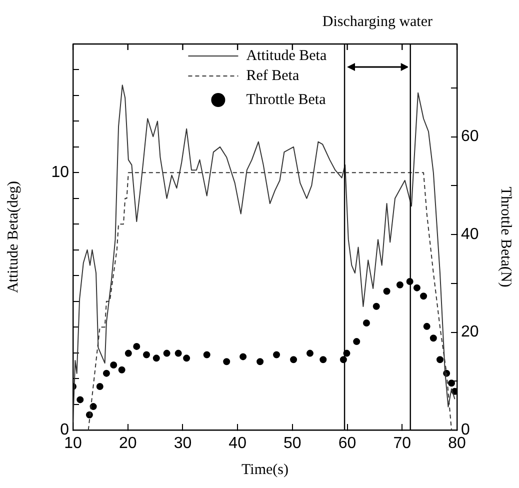  I want to click on x-tick-label: 50, so click(293, 443).